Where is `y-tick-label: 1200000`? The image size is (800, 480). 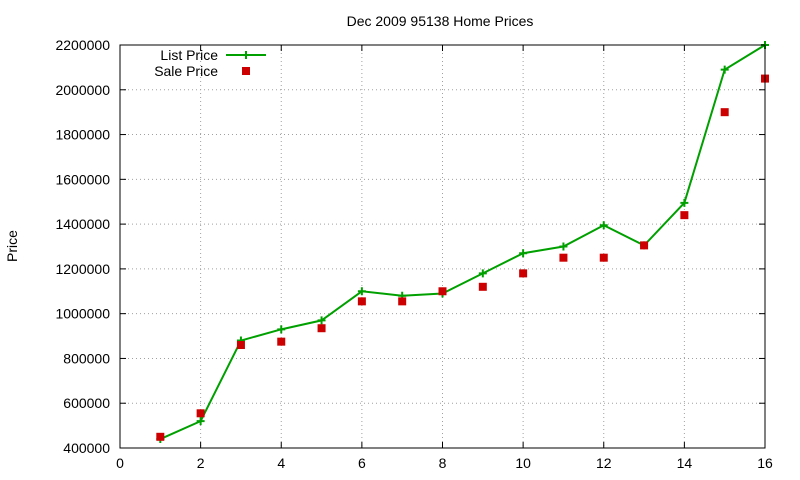
y-tick-label: 1200000 is located at coordinates (82, 269).